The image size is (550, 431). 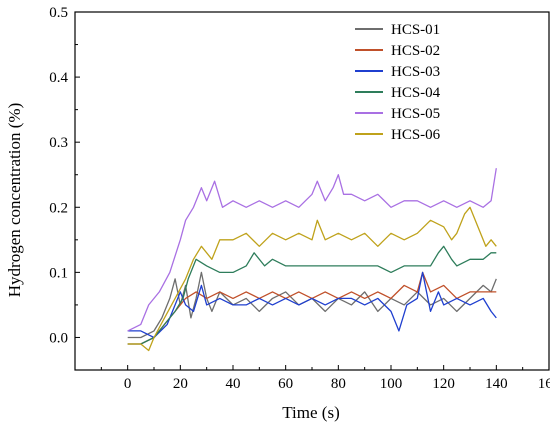 What do you see at coordinates (338, 384) in the screenshot?
I see `x-tick-label: 80` at bounding box center [338, 384].